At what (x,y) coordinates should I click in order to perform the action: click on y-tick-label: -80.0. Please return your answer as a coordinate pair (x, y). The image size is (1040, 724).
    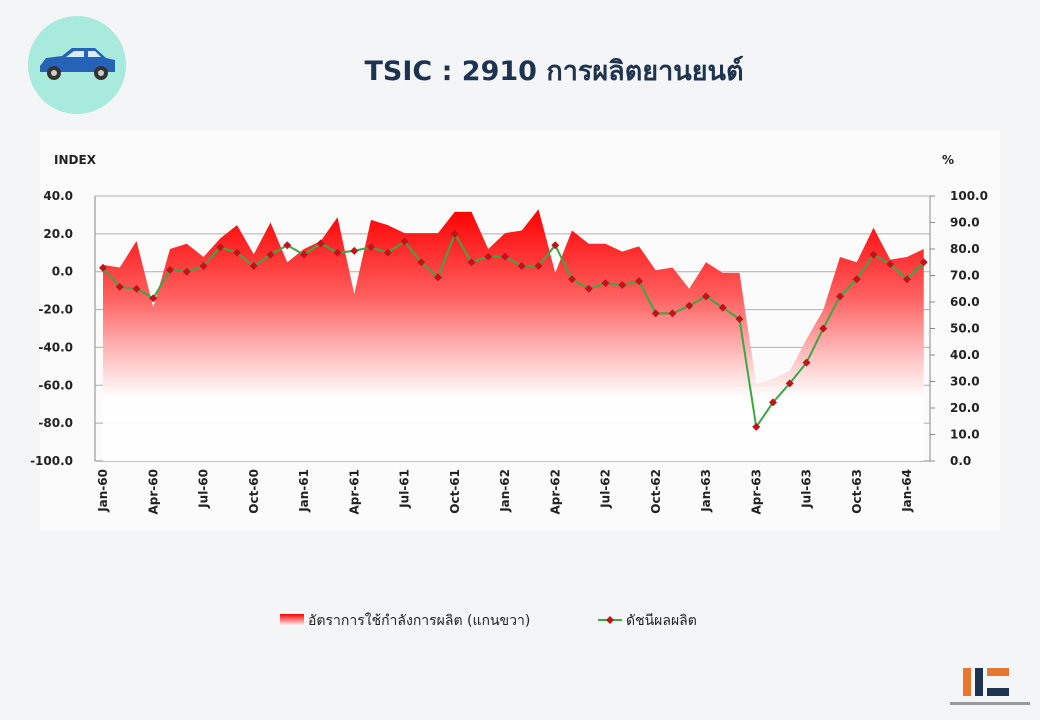
    Looking at the image, I should click on (55, 423).